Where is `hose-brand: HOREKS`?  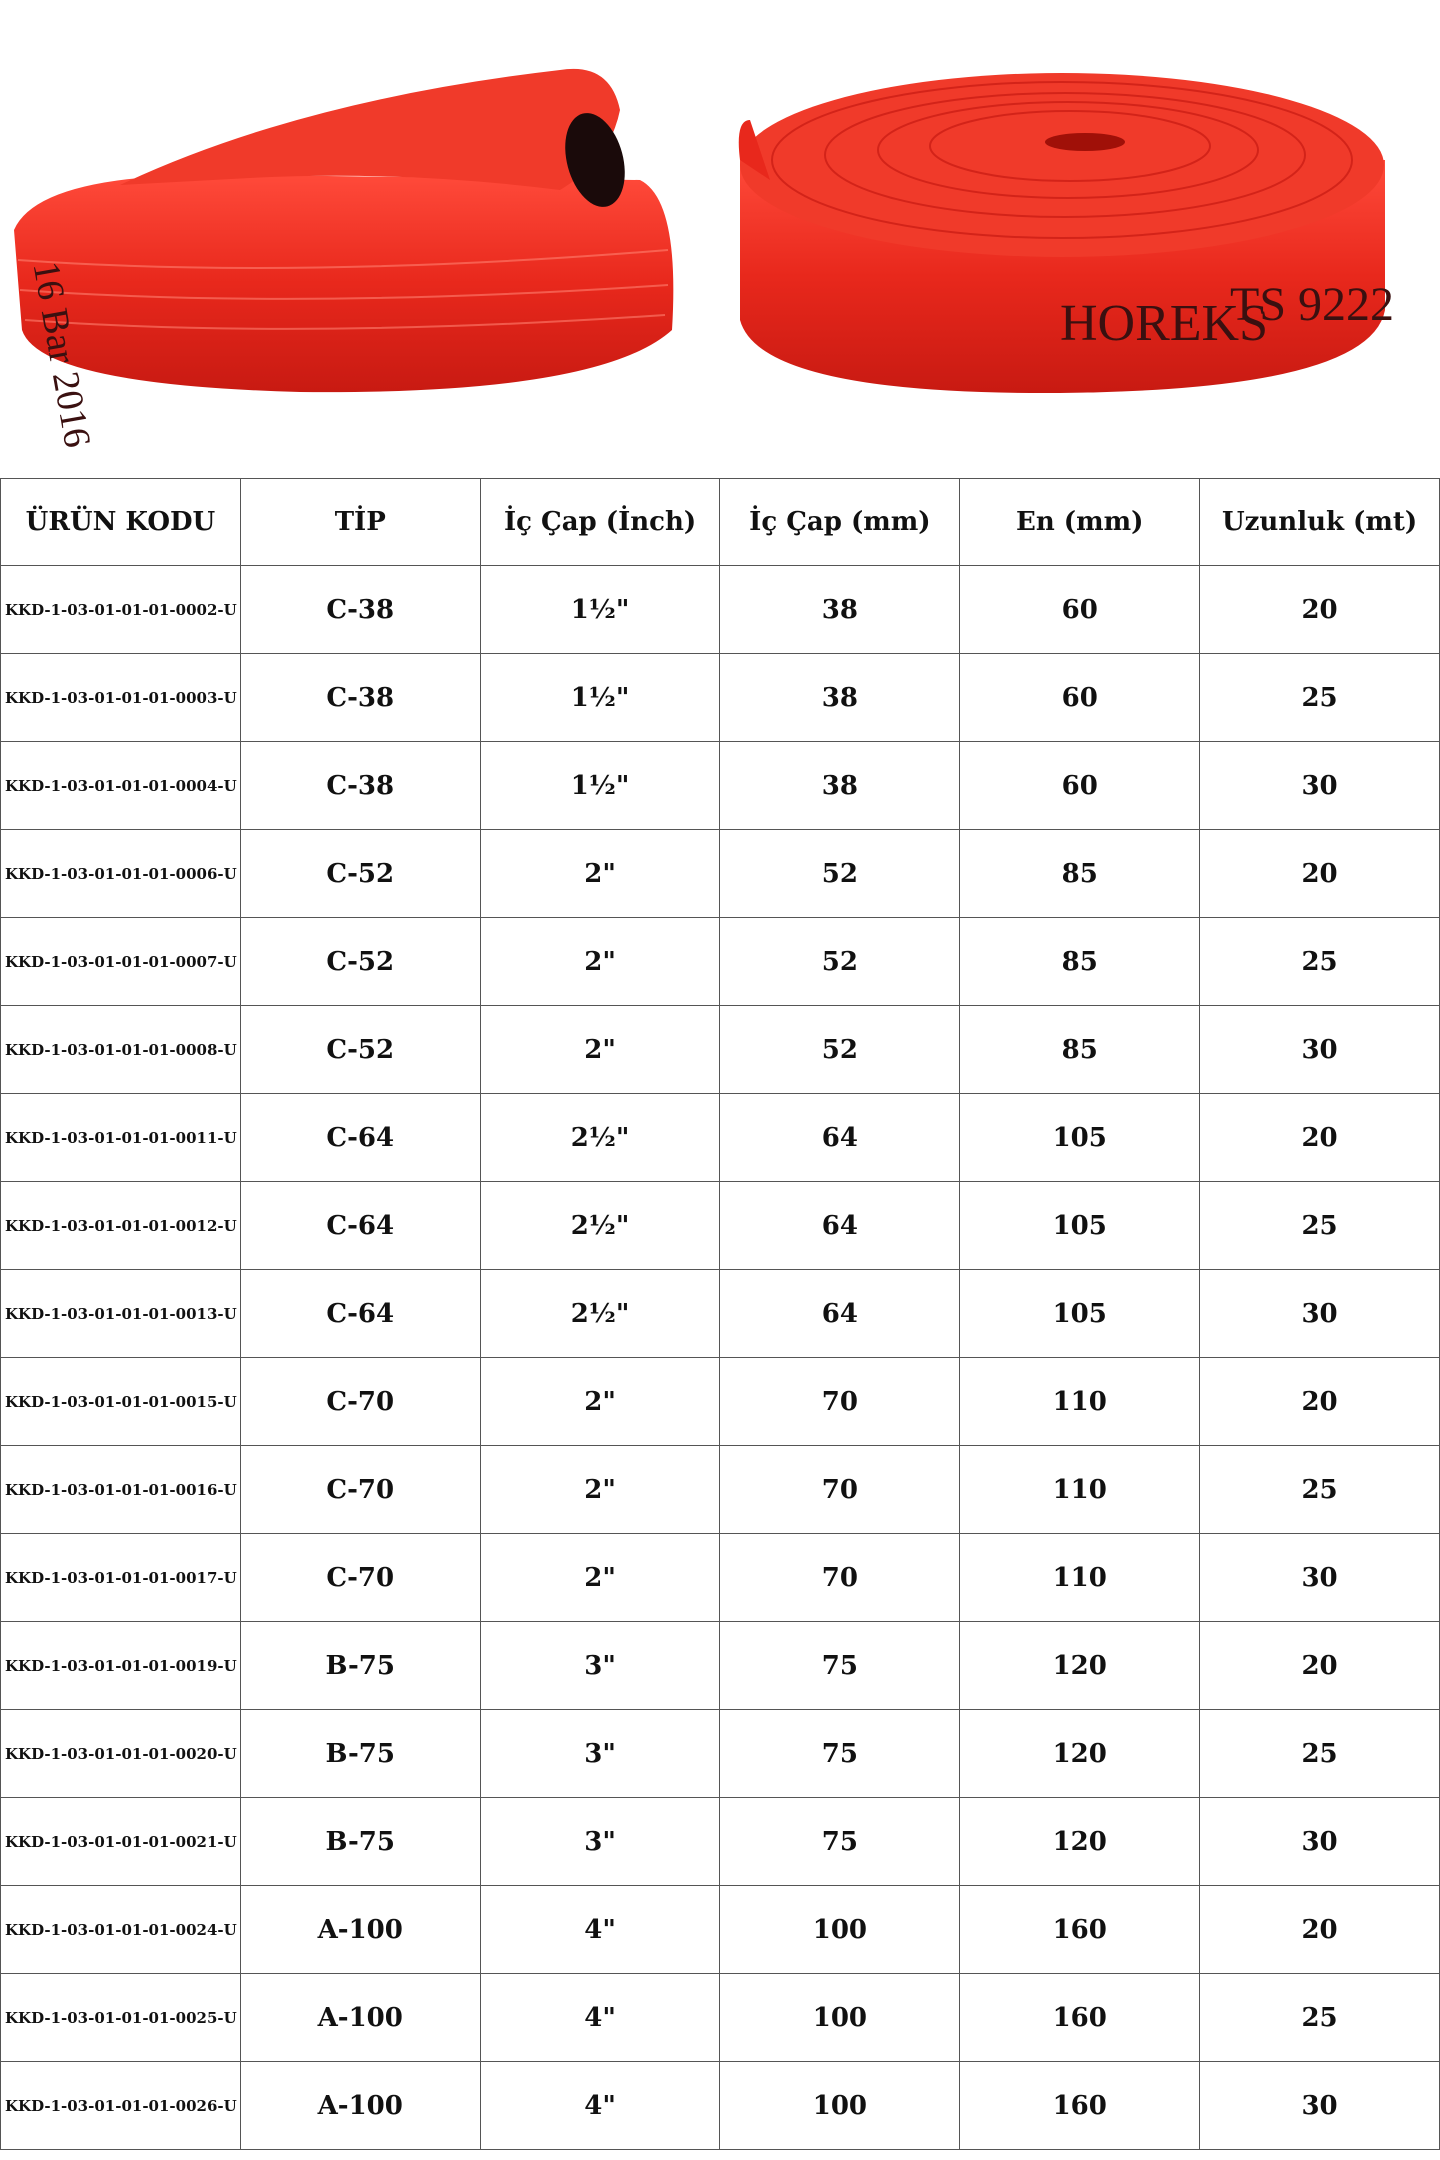 hose-brand: HOREKS is located at coordinates (1164, 323).